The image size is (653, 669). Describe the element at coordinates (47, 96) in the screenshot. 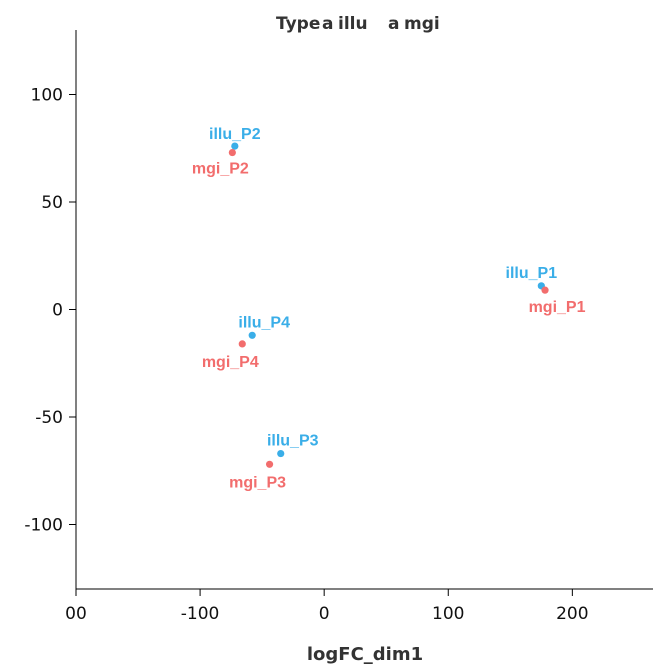

I see `y-tick-label: 100` at that location.